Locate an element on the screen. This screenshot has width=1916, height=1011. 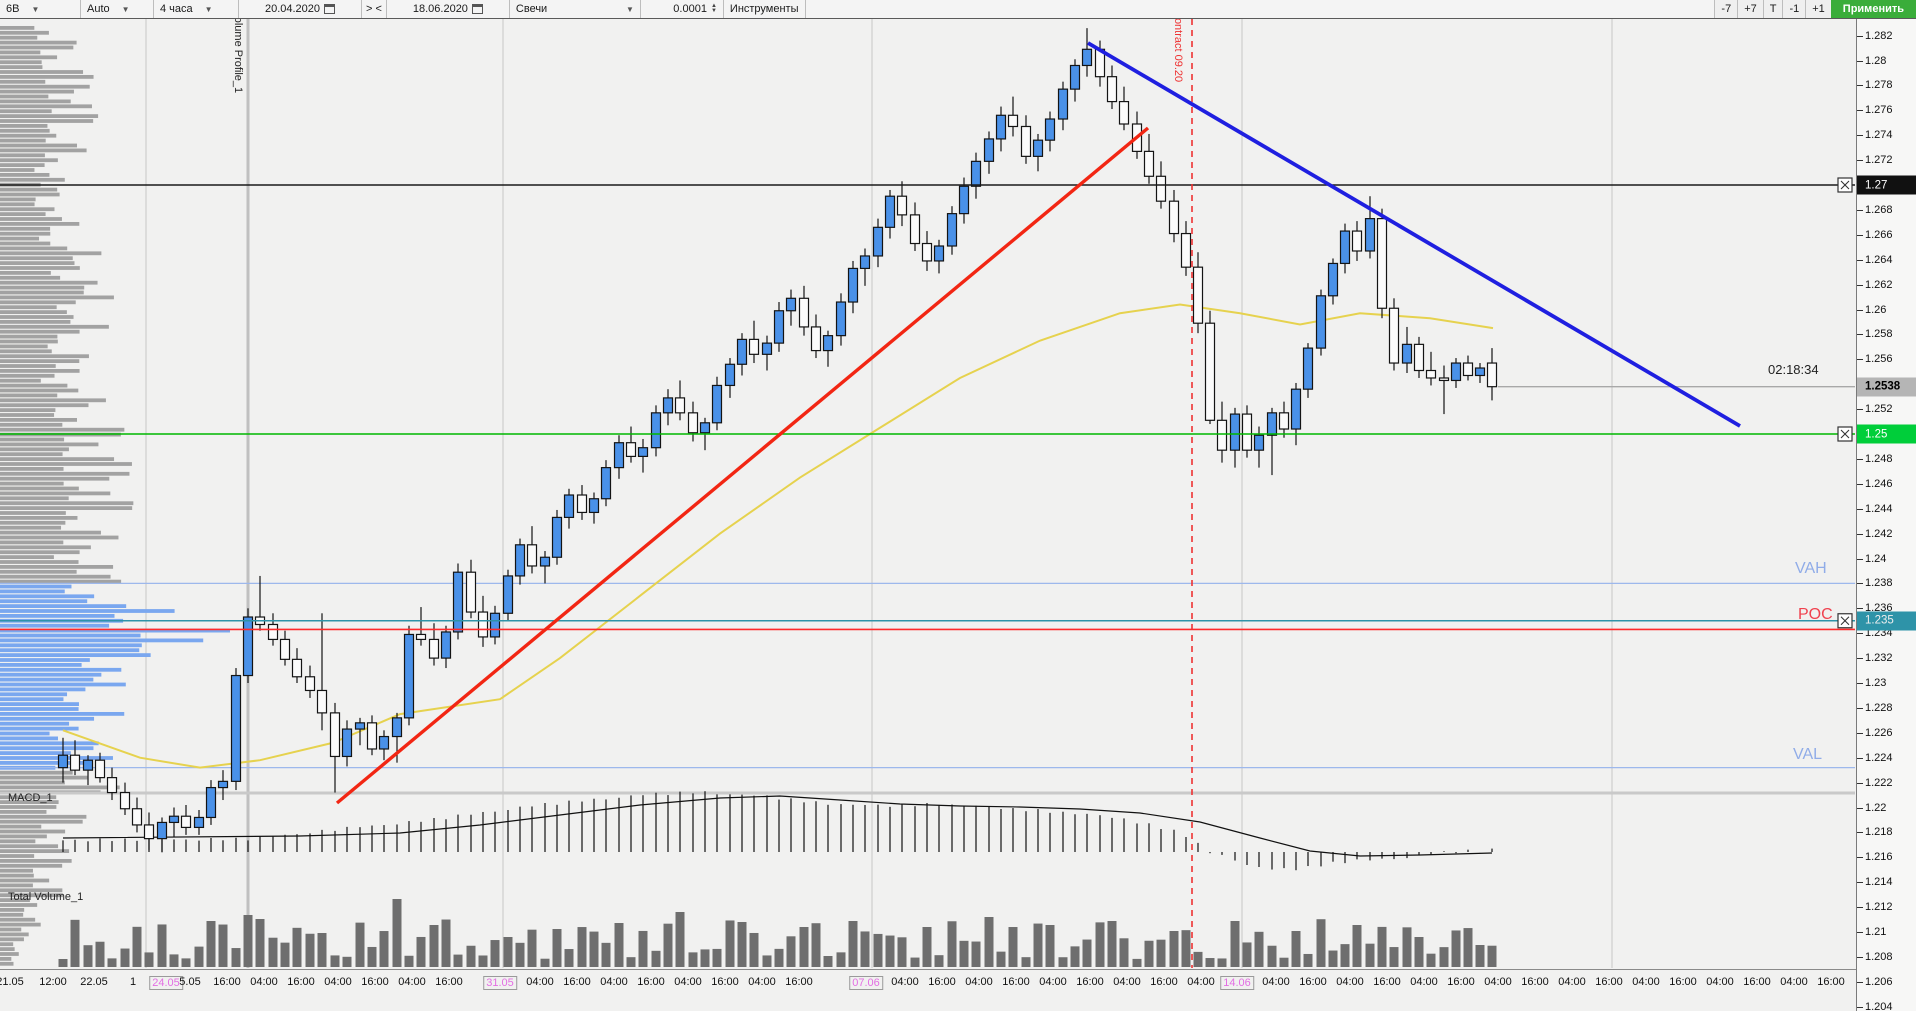
chart-type-select: Свечи ▼ is located at coordinates (575, 9).